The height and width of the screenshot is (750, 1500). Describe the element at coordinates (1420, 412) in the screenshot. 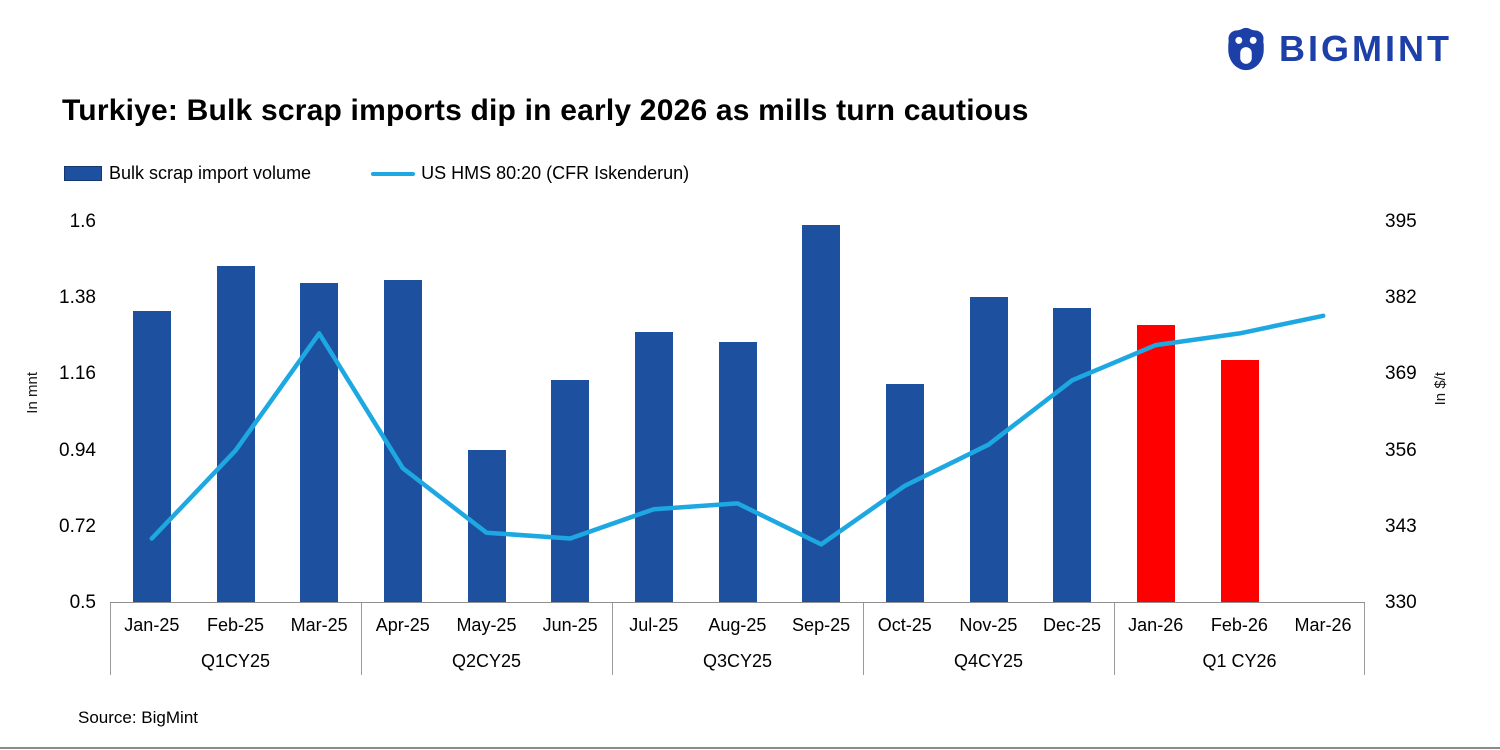

I see `right-axis-ticks: 395 382 369 356 343 330` at that location.